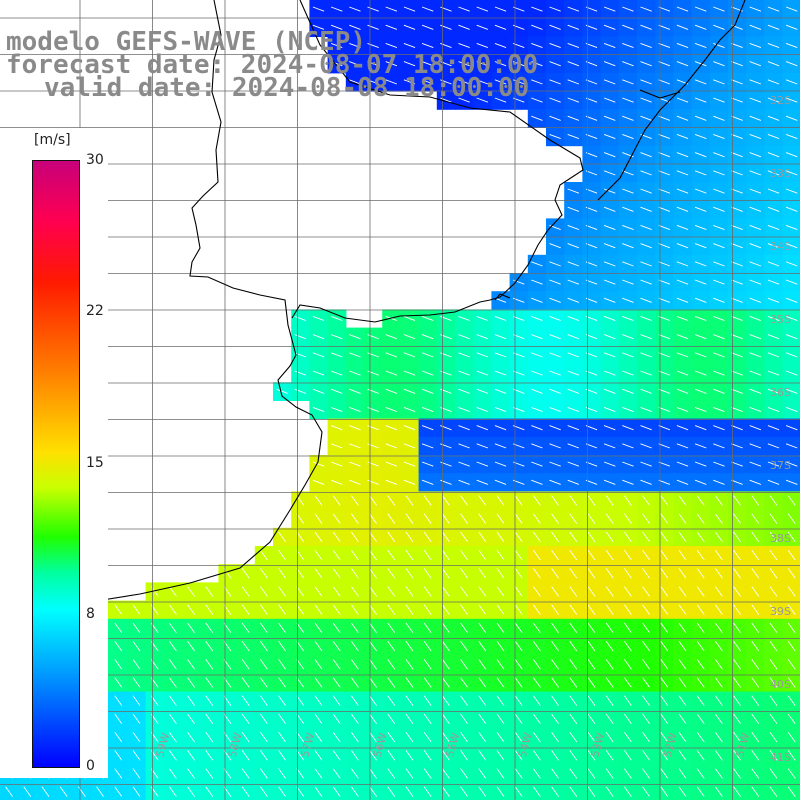  I want to click on latitude-label: 36S, so click(780, 392).